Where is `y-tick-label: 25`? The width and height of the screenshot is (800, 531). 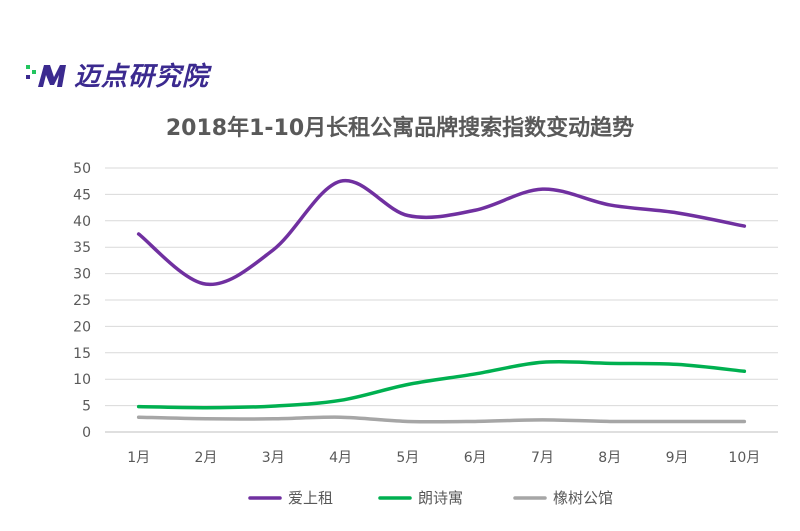
y-tick-label: 25 is located at coordinates (82, 301).